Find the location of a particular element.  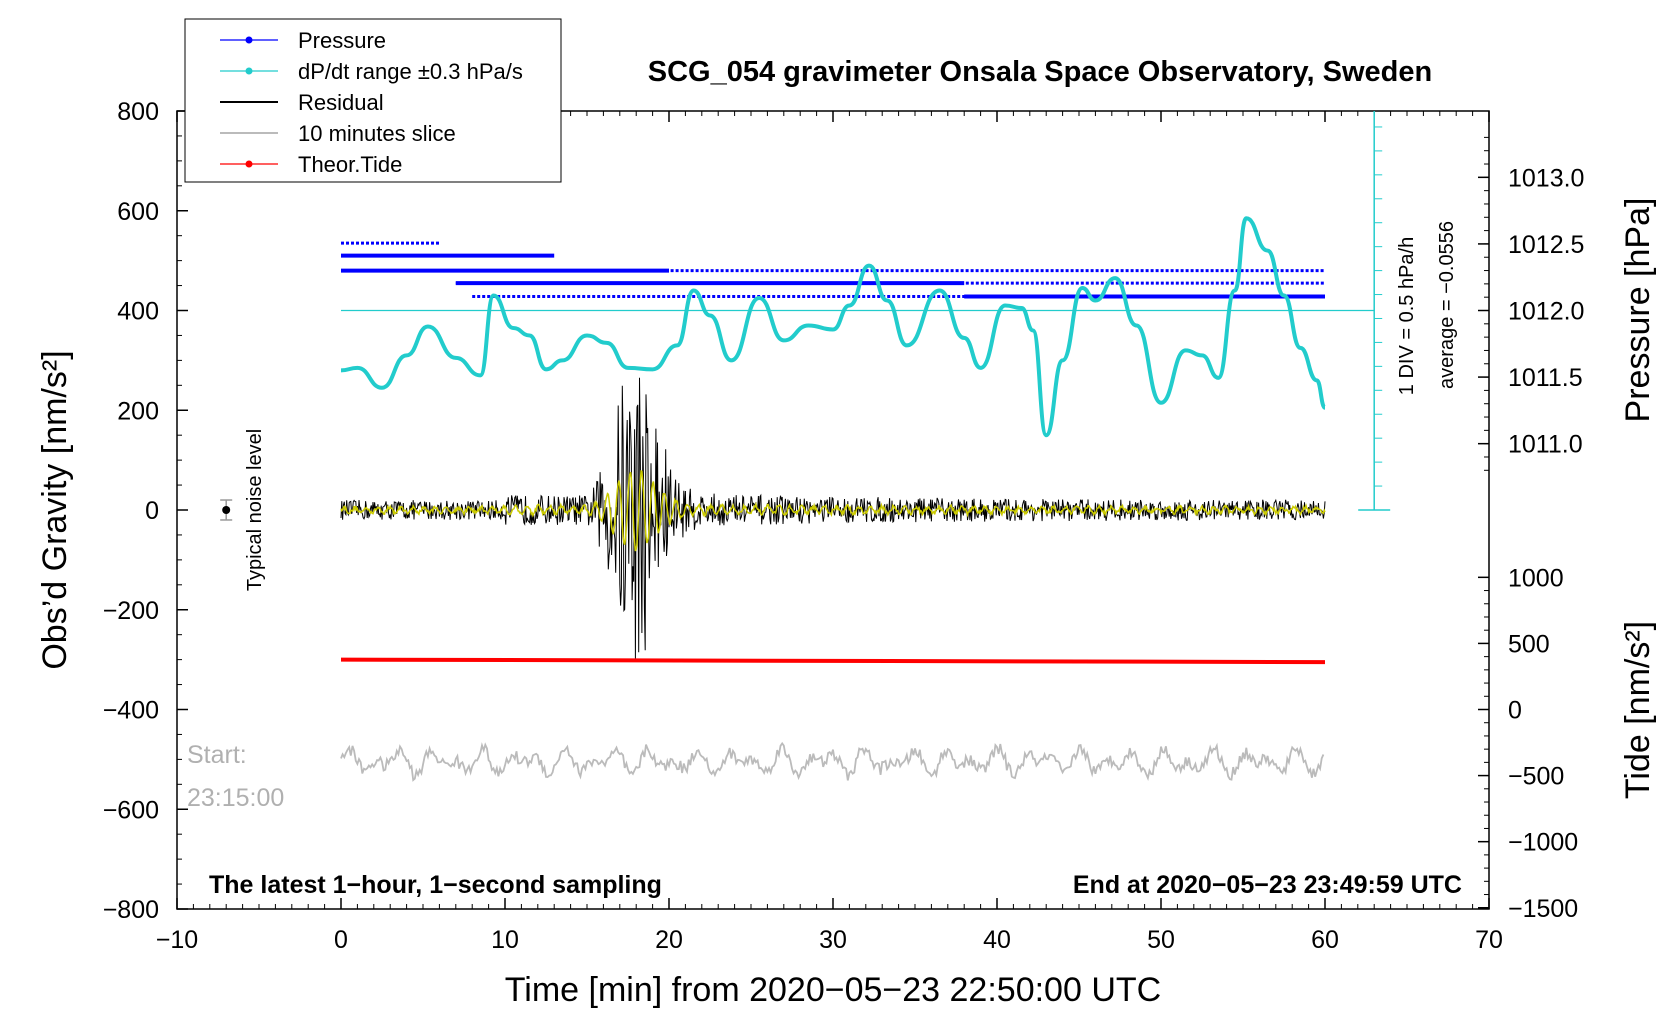

footer-left-note: The latest 1−hour, 1−second sampling is located at coordinates (435, 885).